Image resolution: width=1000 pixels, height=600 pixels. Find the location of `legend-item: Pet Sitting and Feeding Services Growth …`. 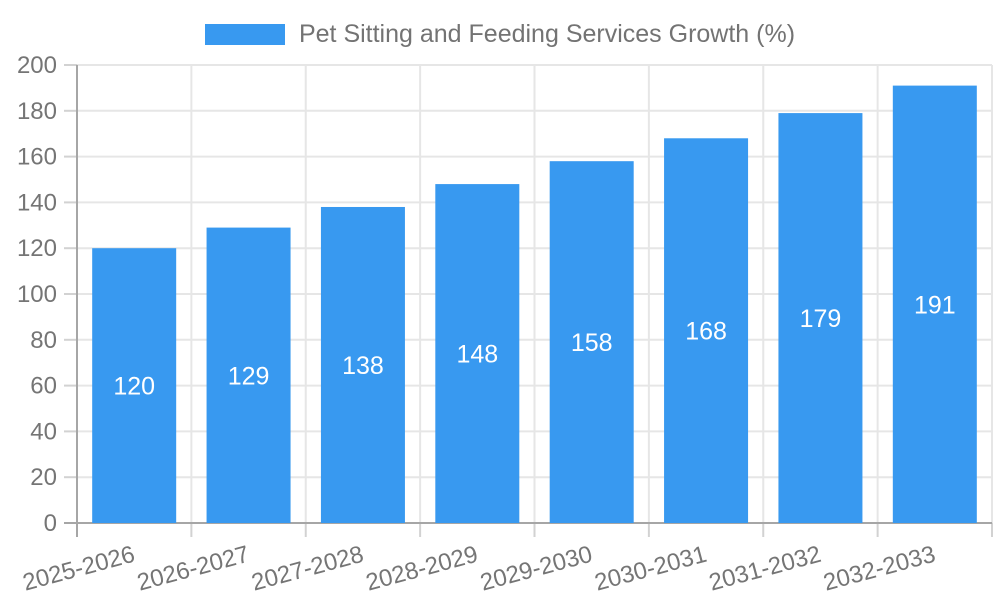

legend-item: Pet Sitting and Feeding Services Growth … is located at coordinates (500, 34).